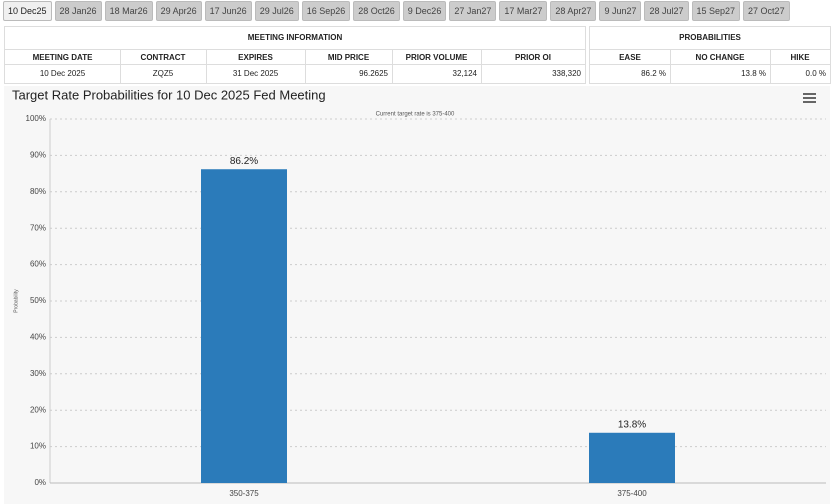 This screenshot has width=834, height=504. I want to click on y-tick-label: 100%, so click(36, 118).